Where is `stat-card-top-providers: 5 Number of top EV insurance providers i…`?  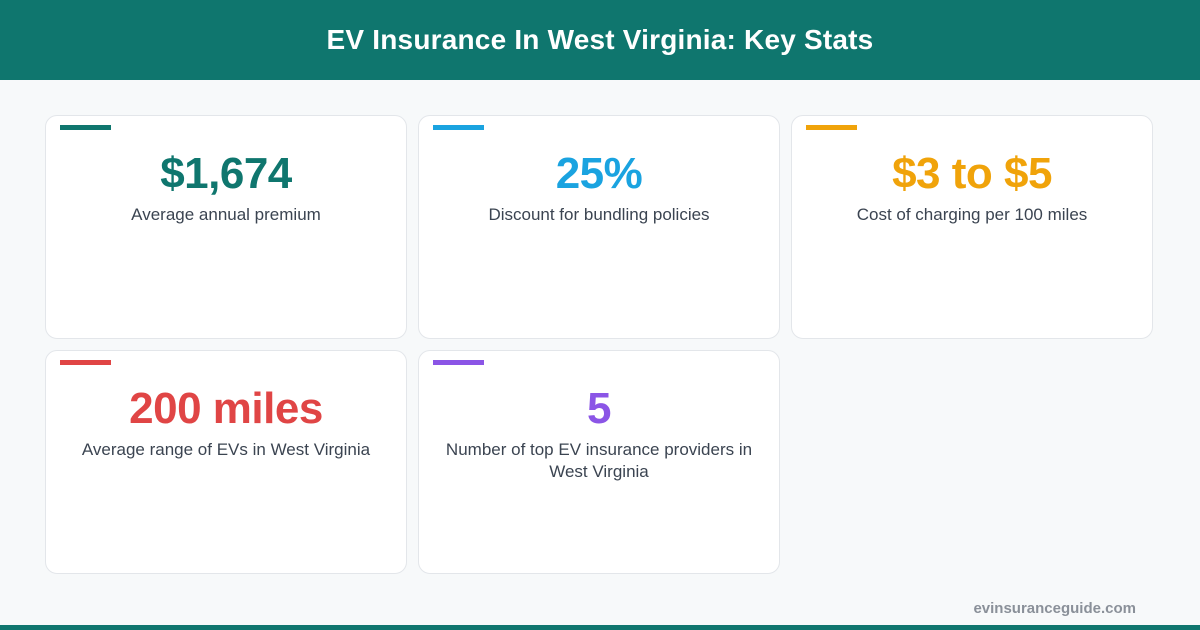
stat-card-top-providers: 5 Number of top EV insurance providers i… is located at coordinates (599, 462).